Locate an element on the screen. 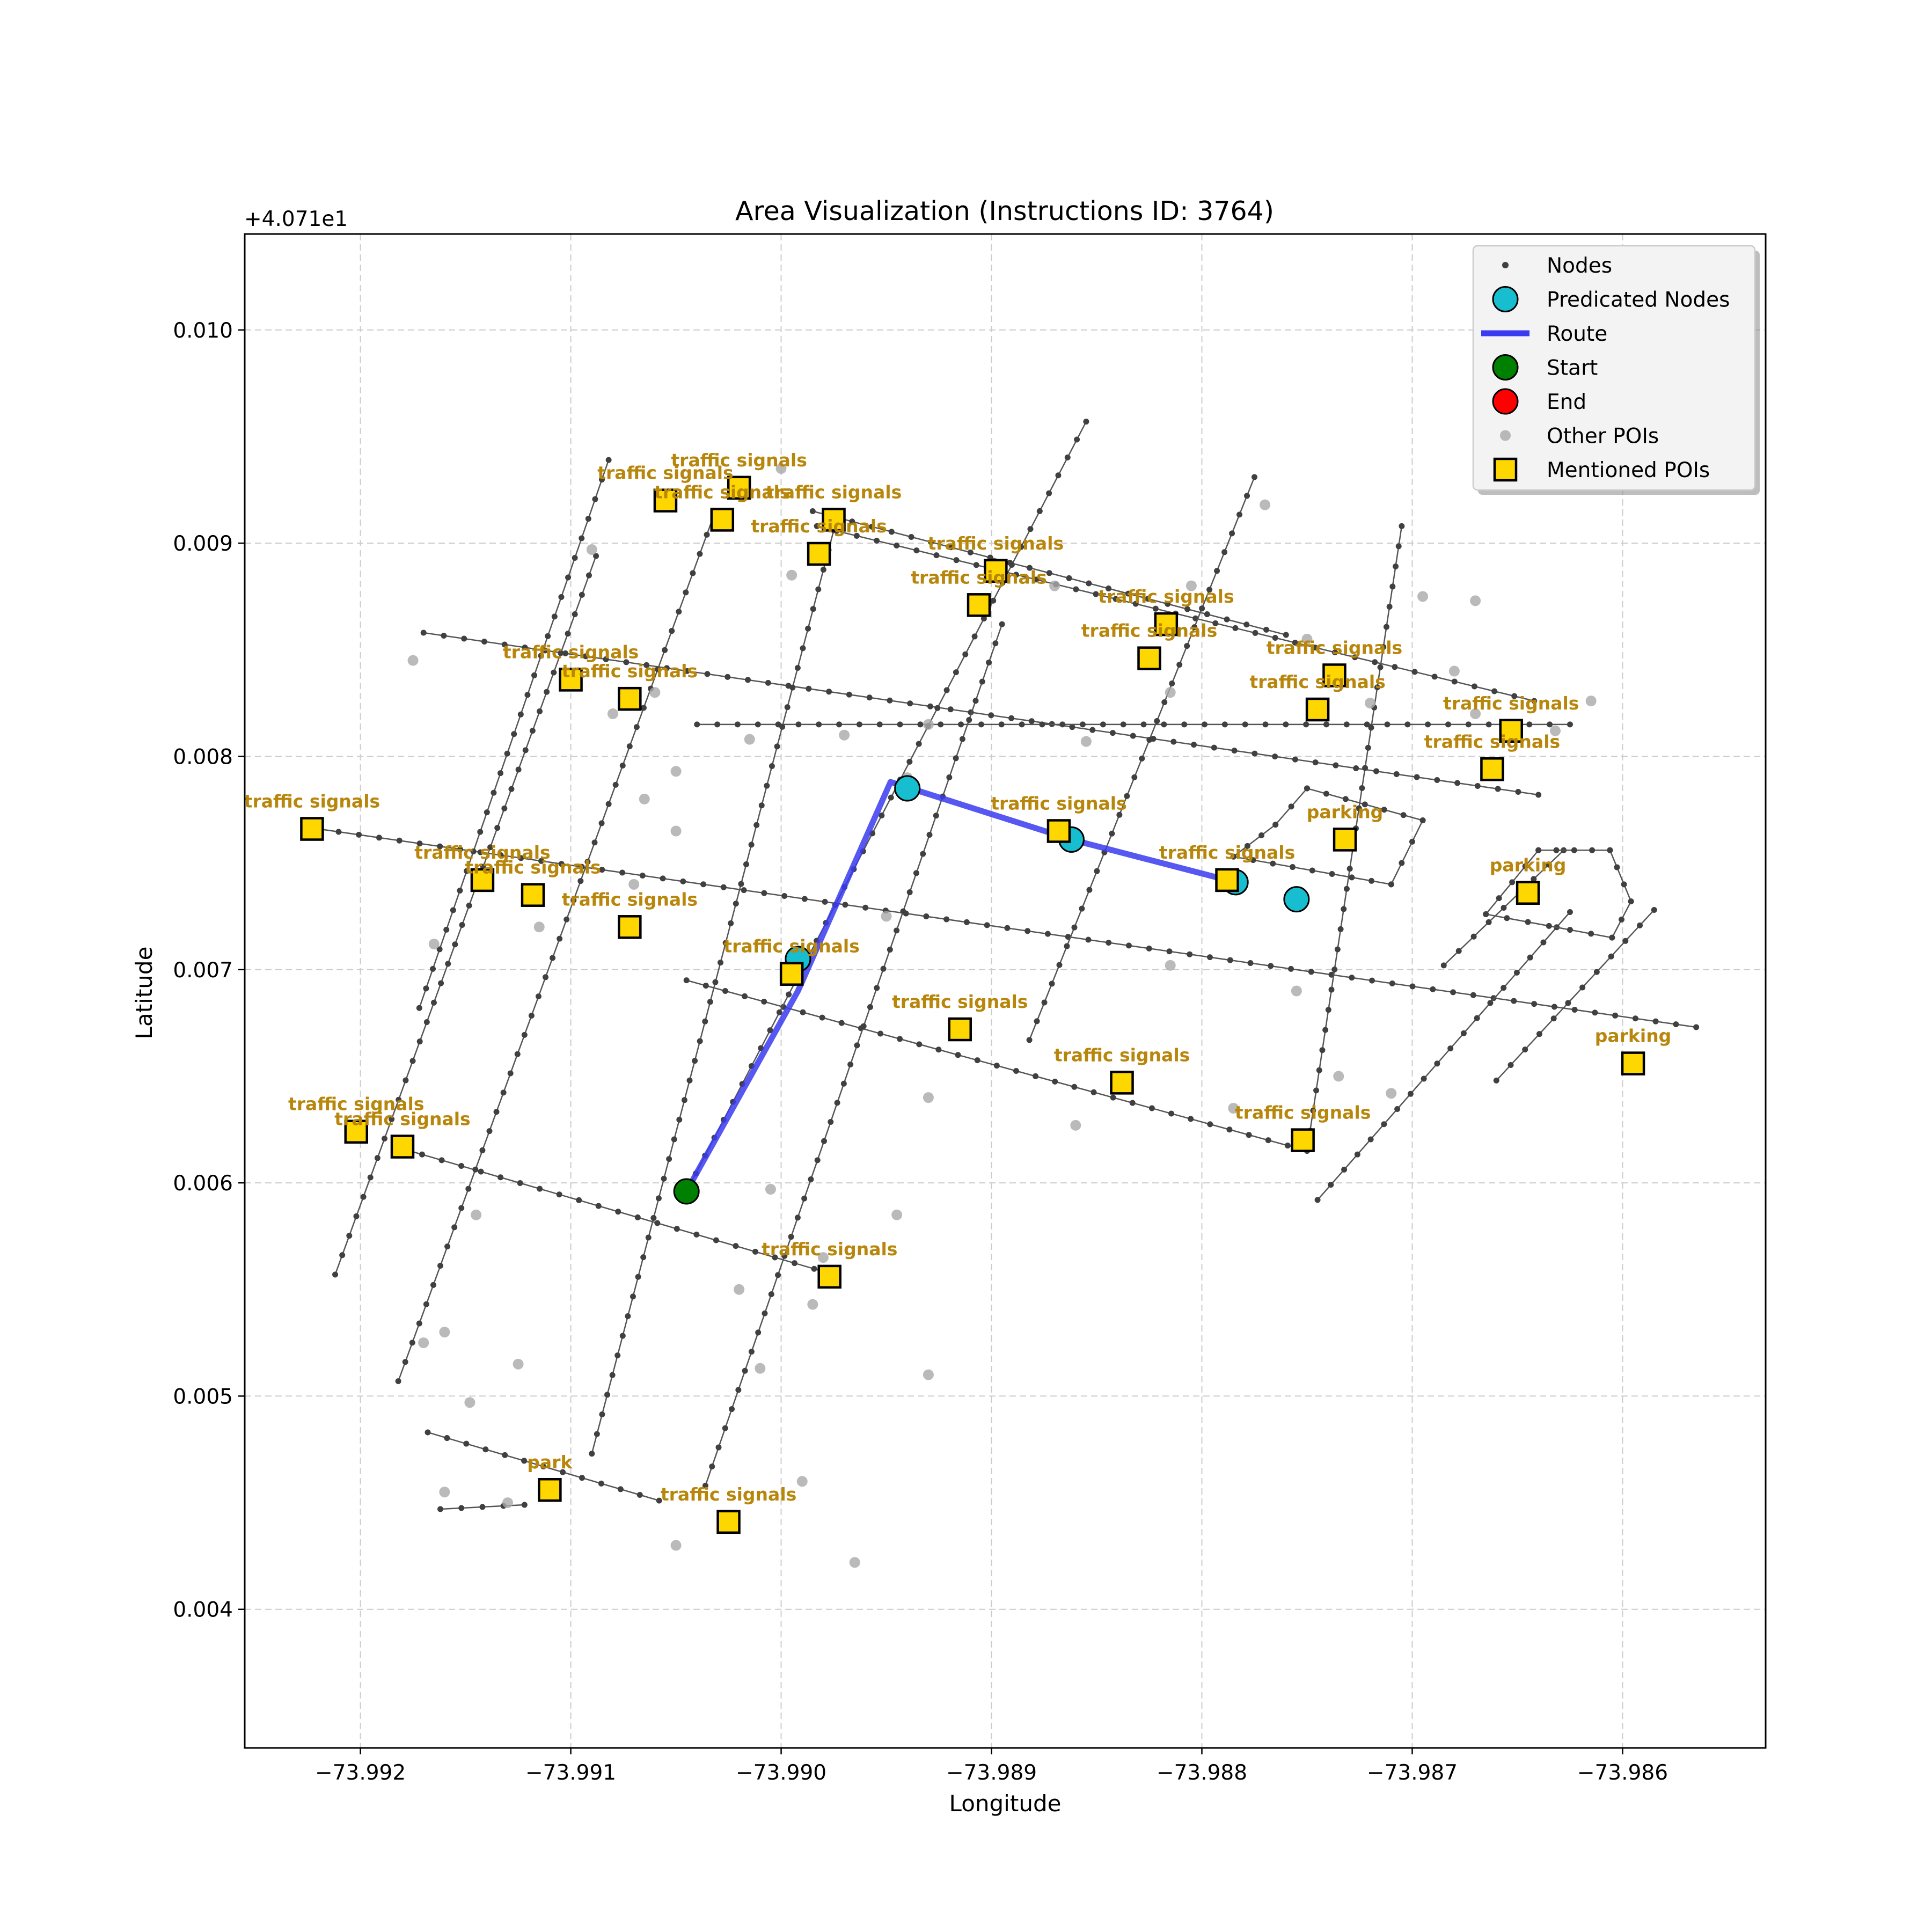 This screenshot has height=1932, width=1932. legend-label: Start is located at coordinates (1572, 368).